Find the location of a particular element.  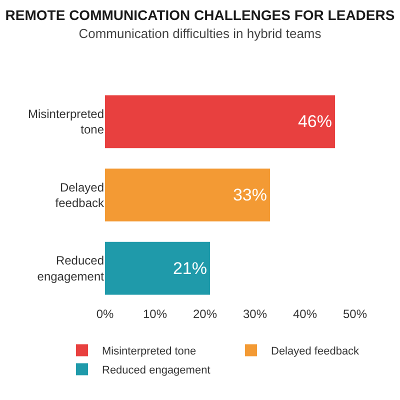

y-tick-label: Delayed feedback is located at coordinates (80, 195).